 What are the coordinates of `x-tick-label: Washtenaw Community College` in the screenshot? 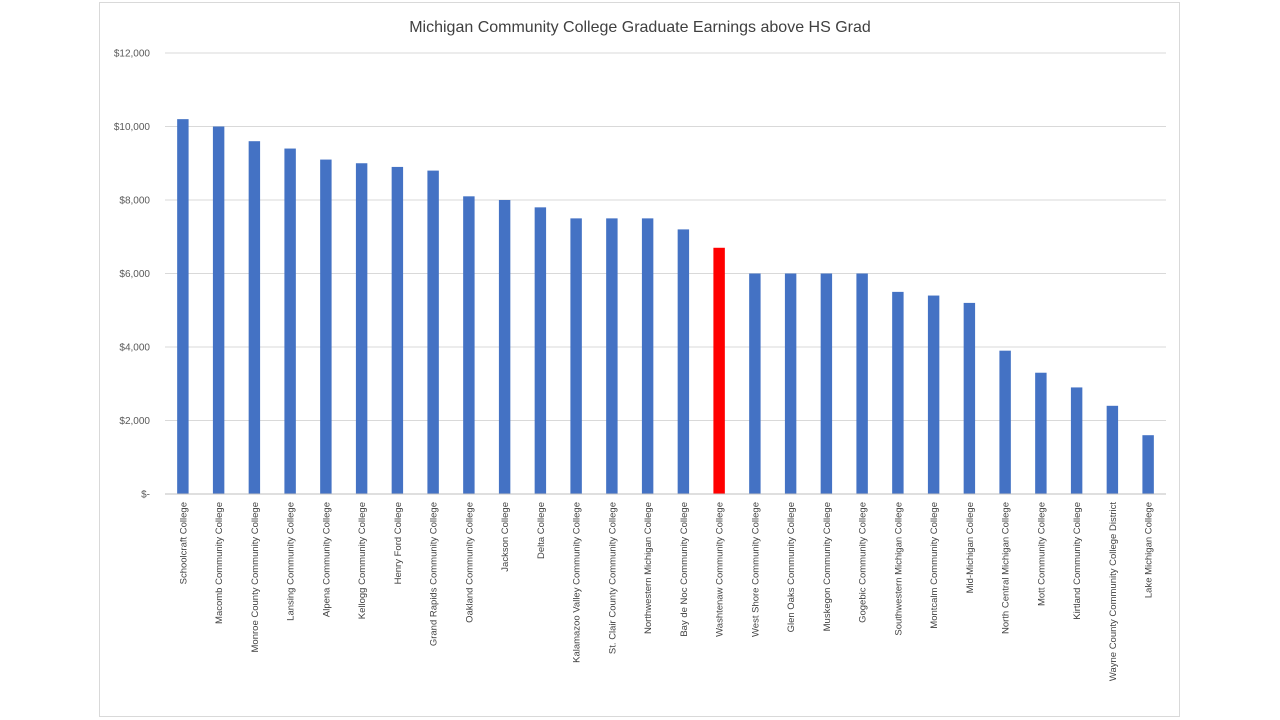 It's located at (720, 569).